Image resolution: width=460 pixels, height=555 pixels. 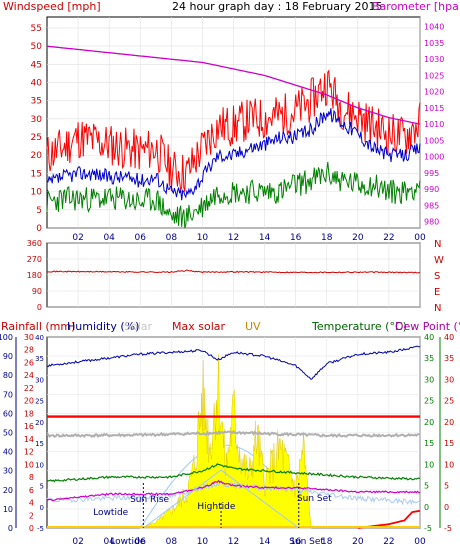 What do you see at coordinates (233, 542) in the screenshot?
I see `panel3-x-tick: 12` at bounding box center [233, 542].